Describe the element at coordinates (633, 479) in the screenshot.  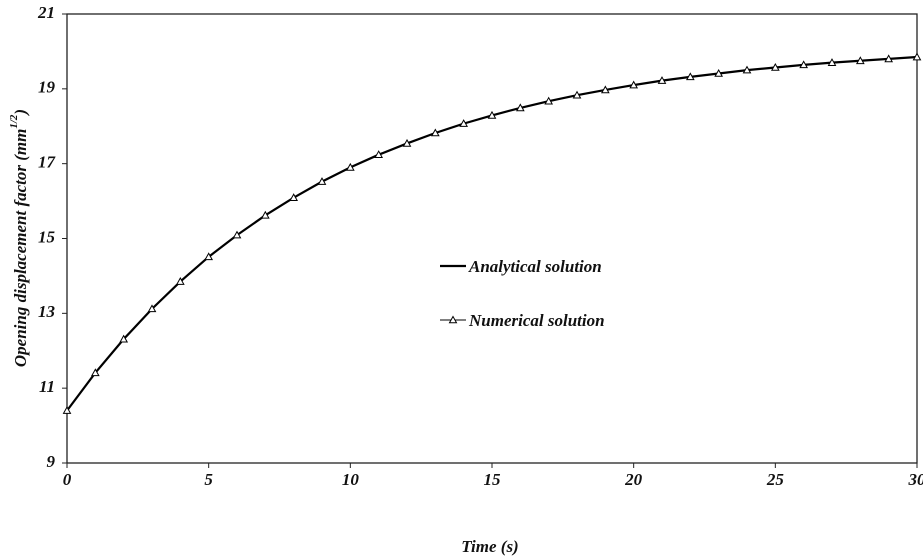
I see `x-tick-label: 20` at that location.